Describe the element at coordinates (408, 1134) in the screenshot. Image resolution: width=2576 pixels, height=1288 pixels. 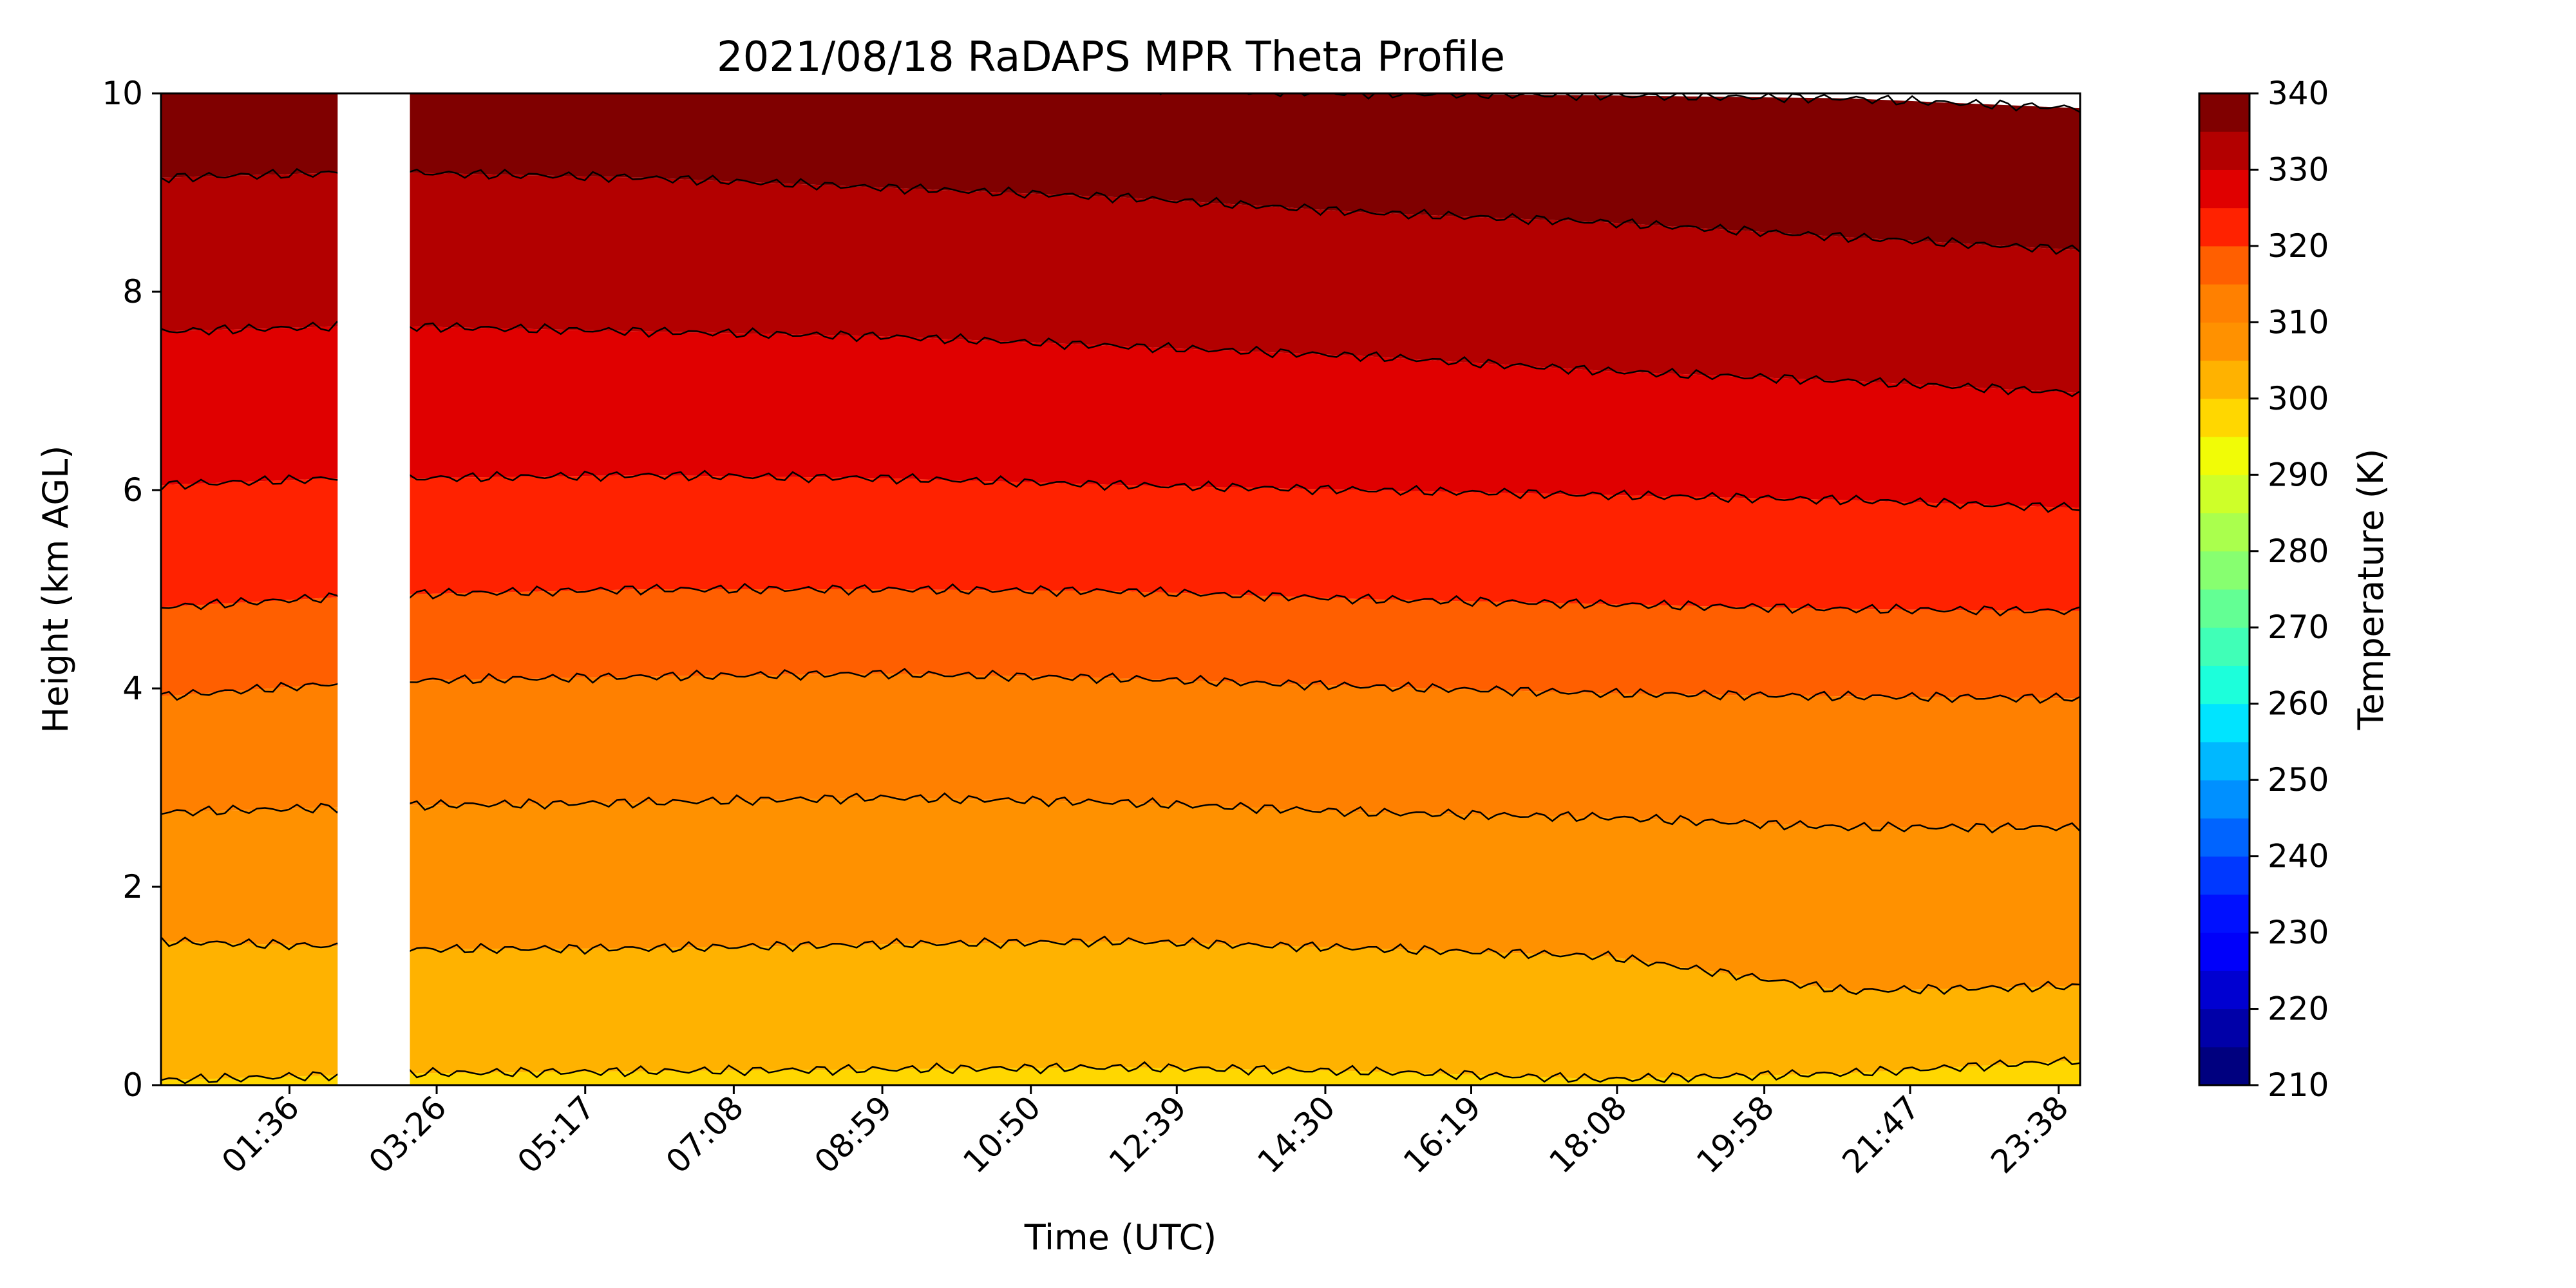
I see `x-tick-label: 03:26` at that location.